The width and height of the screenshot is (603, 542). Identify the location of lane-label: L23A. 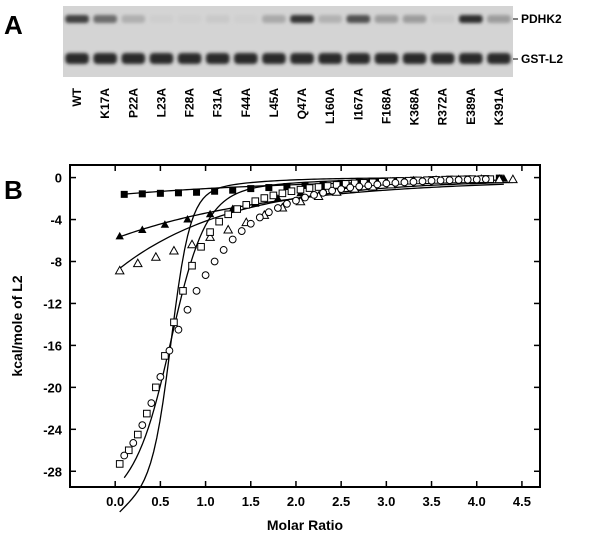
(161, 103).